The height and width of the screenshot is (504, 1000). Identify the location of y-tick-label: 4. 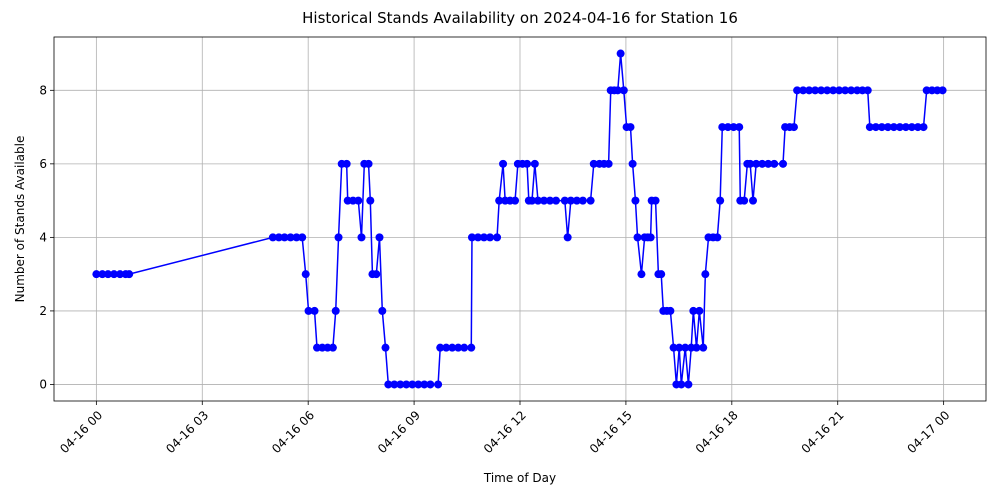
(43, 237).